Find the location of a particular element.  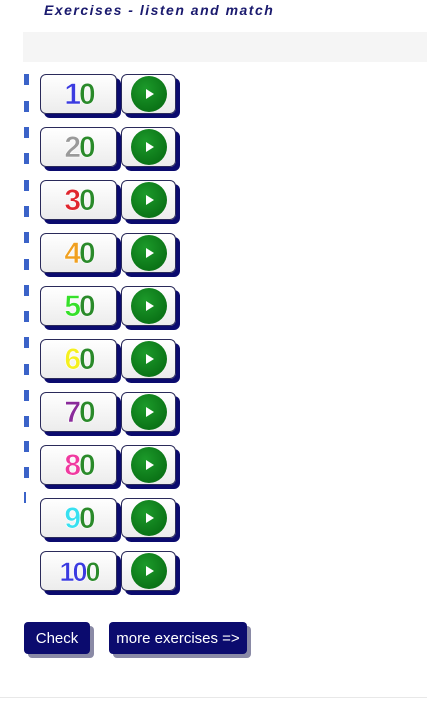

number-label: 10 is located at coordinates (79, 94).